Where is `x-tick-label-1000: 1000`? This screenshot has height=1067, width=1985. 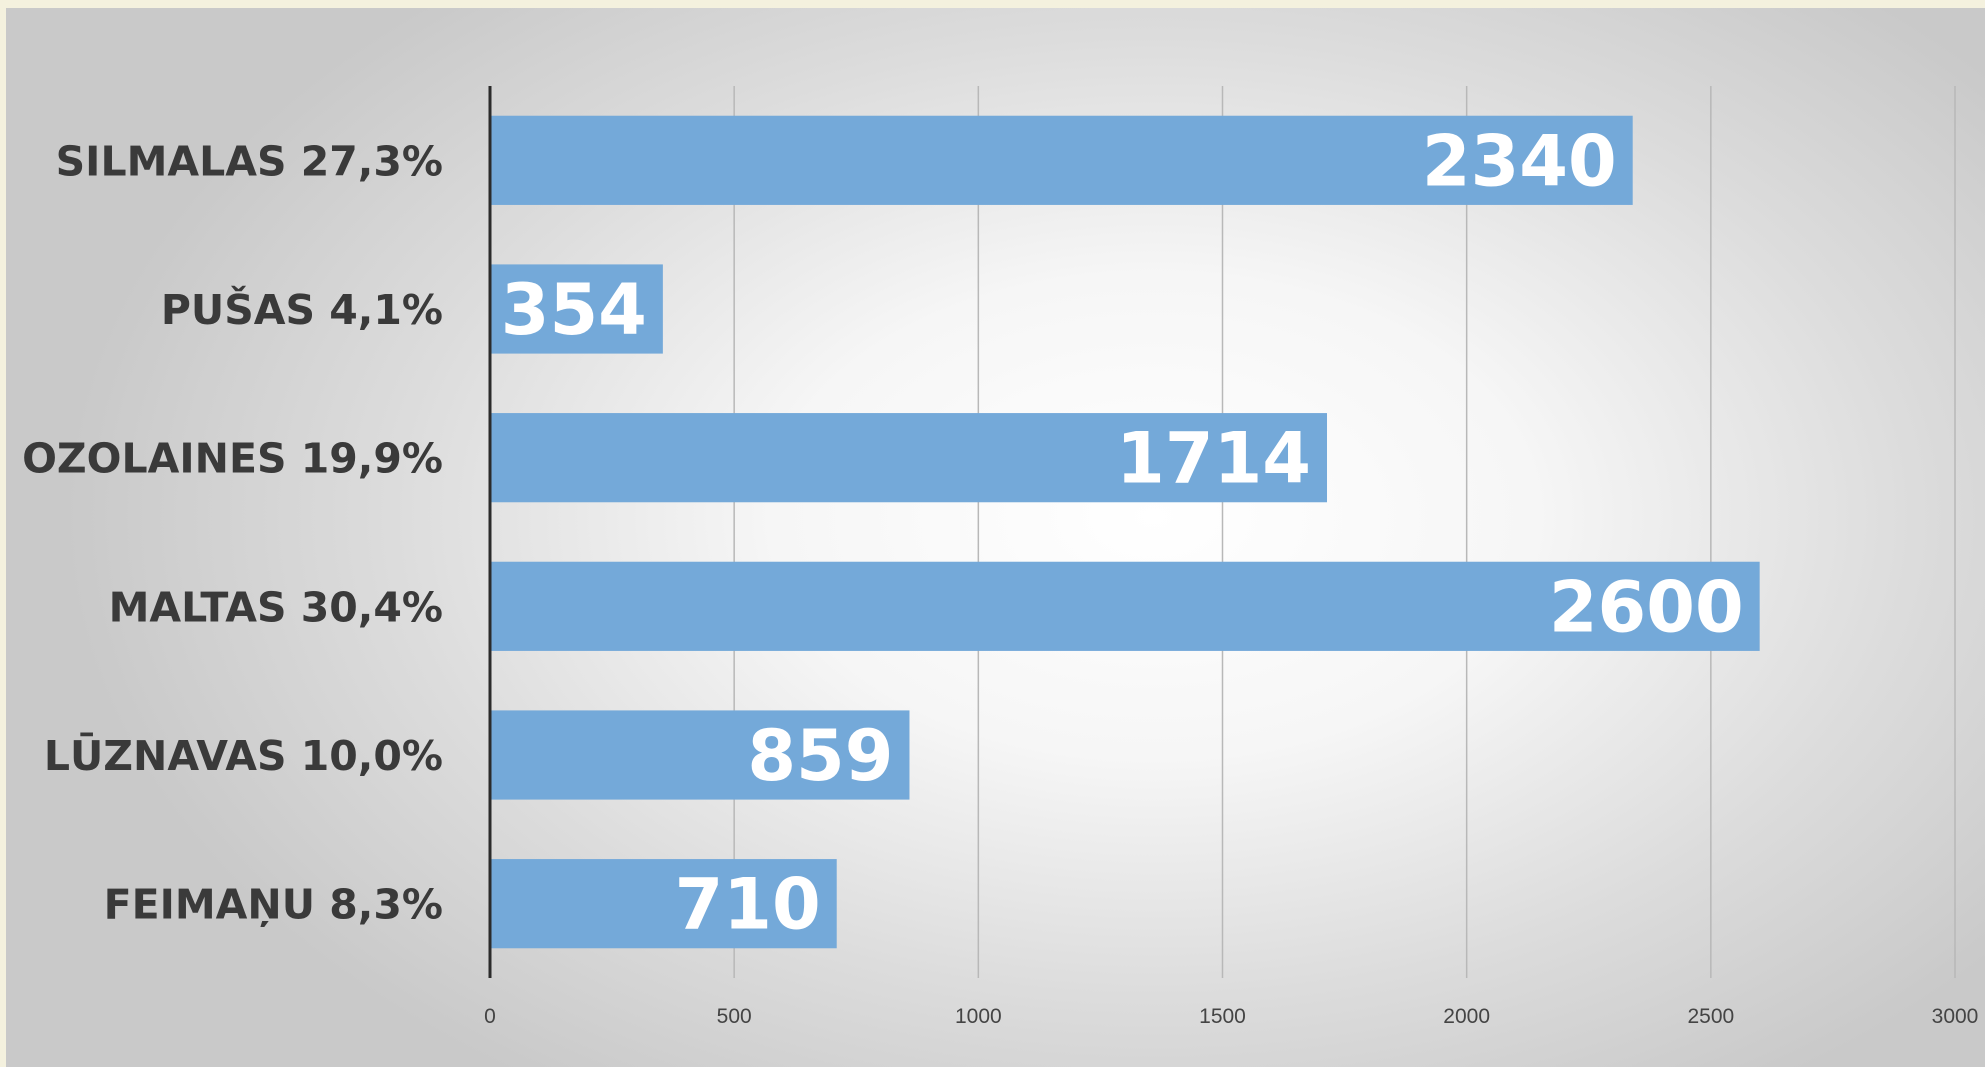 x-tick-label-1000: 1000 is located at coordinates (978, 1016).